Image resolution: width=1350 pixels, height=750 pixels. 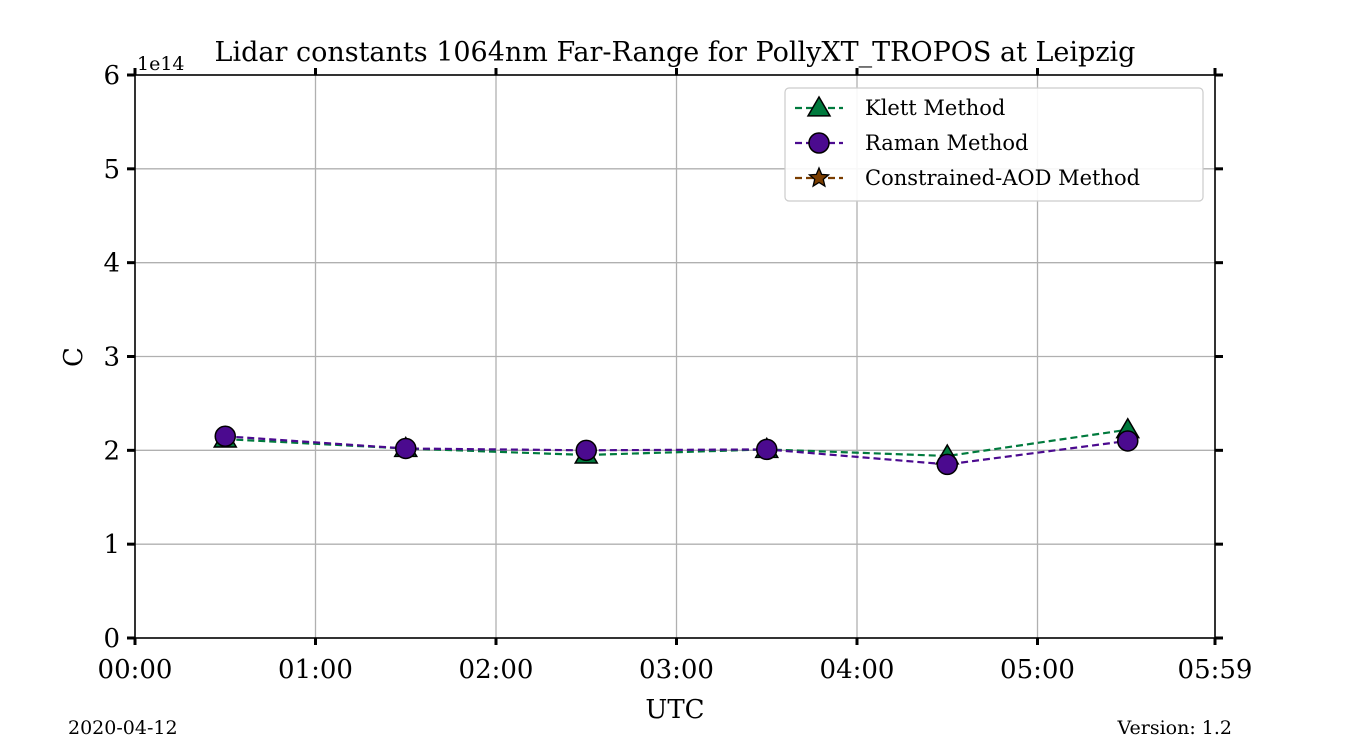 I want to click on x-axis-label: UTC, so click(x=674, y=710).